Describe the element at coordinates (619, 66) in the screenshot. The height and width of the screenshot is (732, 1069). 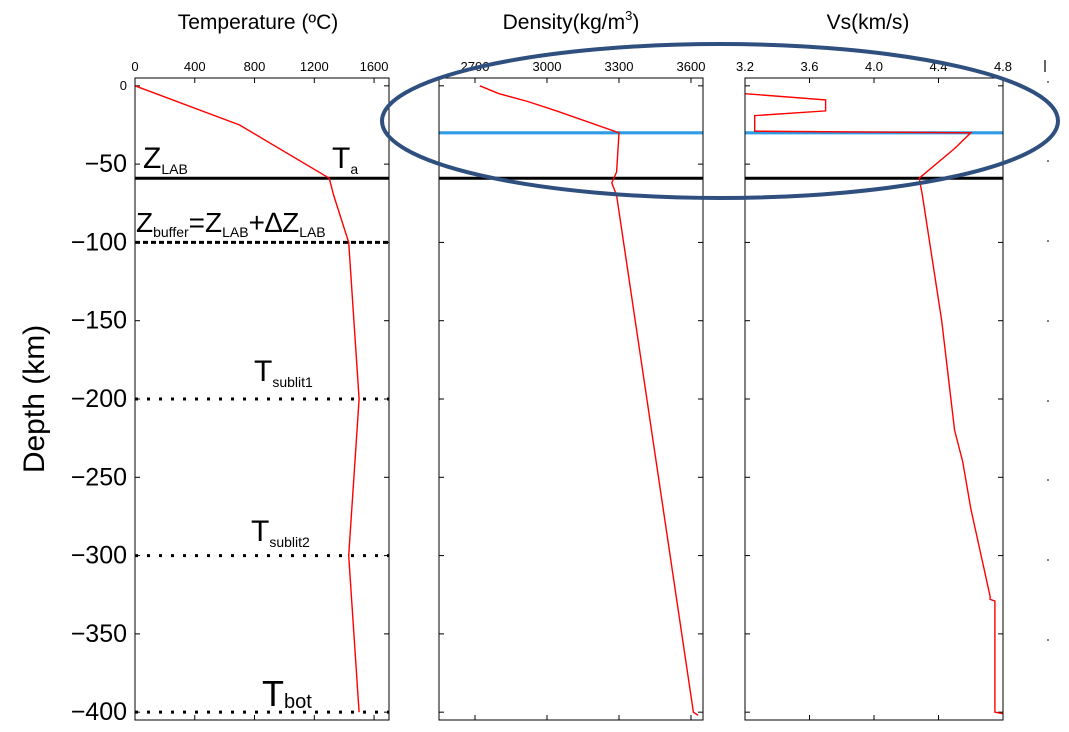
I see `x-tick-label: 3300` at that location.